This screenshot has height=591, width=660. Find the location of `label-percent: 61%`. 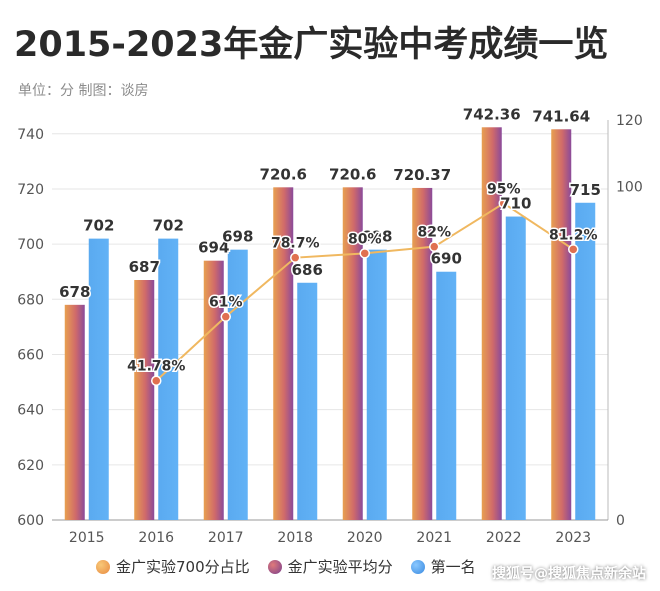

label-percent: 61% is located at coordinates (226, 303).